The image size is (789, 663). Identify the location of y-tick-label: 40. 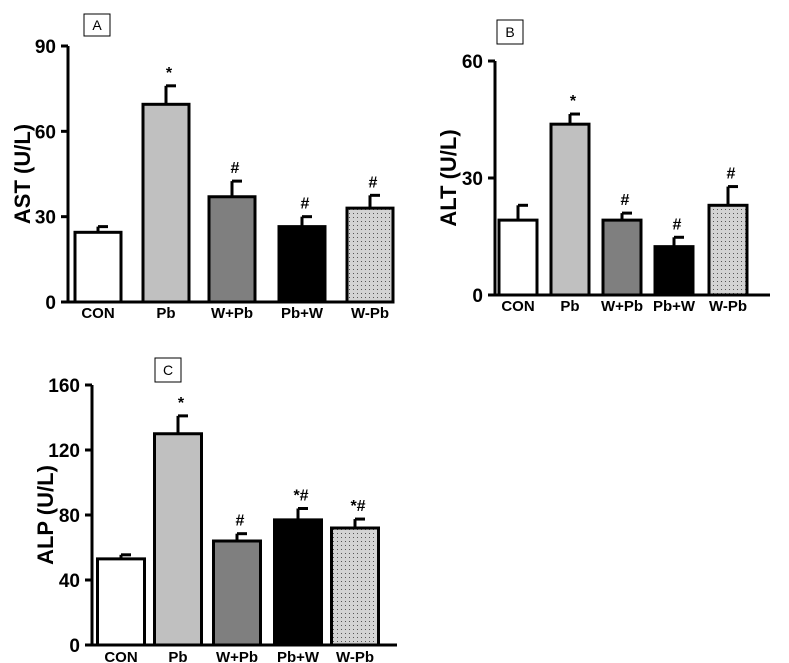
(69, 581).